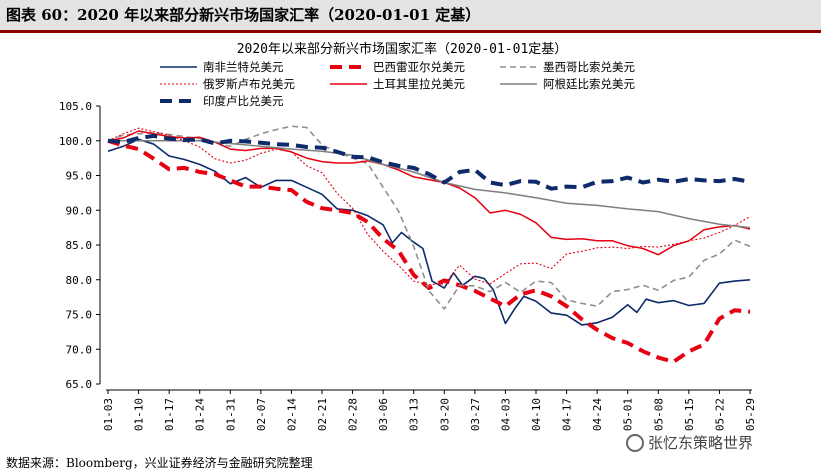 The height and width of the screenshot is (475, 821). Describe the element at coordinates (429, 162) in the screenshot. I see `series-6-line` at that location.